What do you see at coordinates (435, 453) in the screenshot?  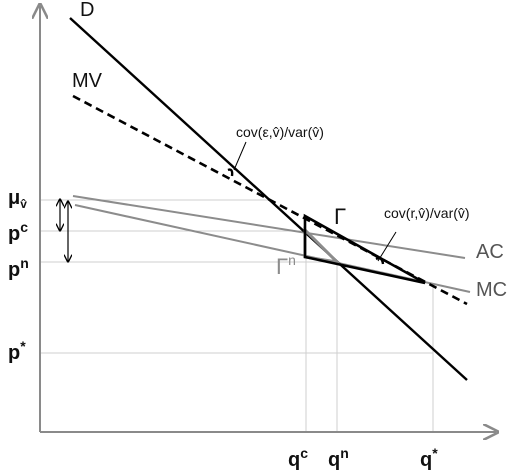 I see `label-qstar-sup: *` at bounding box center [435, 453].